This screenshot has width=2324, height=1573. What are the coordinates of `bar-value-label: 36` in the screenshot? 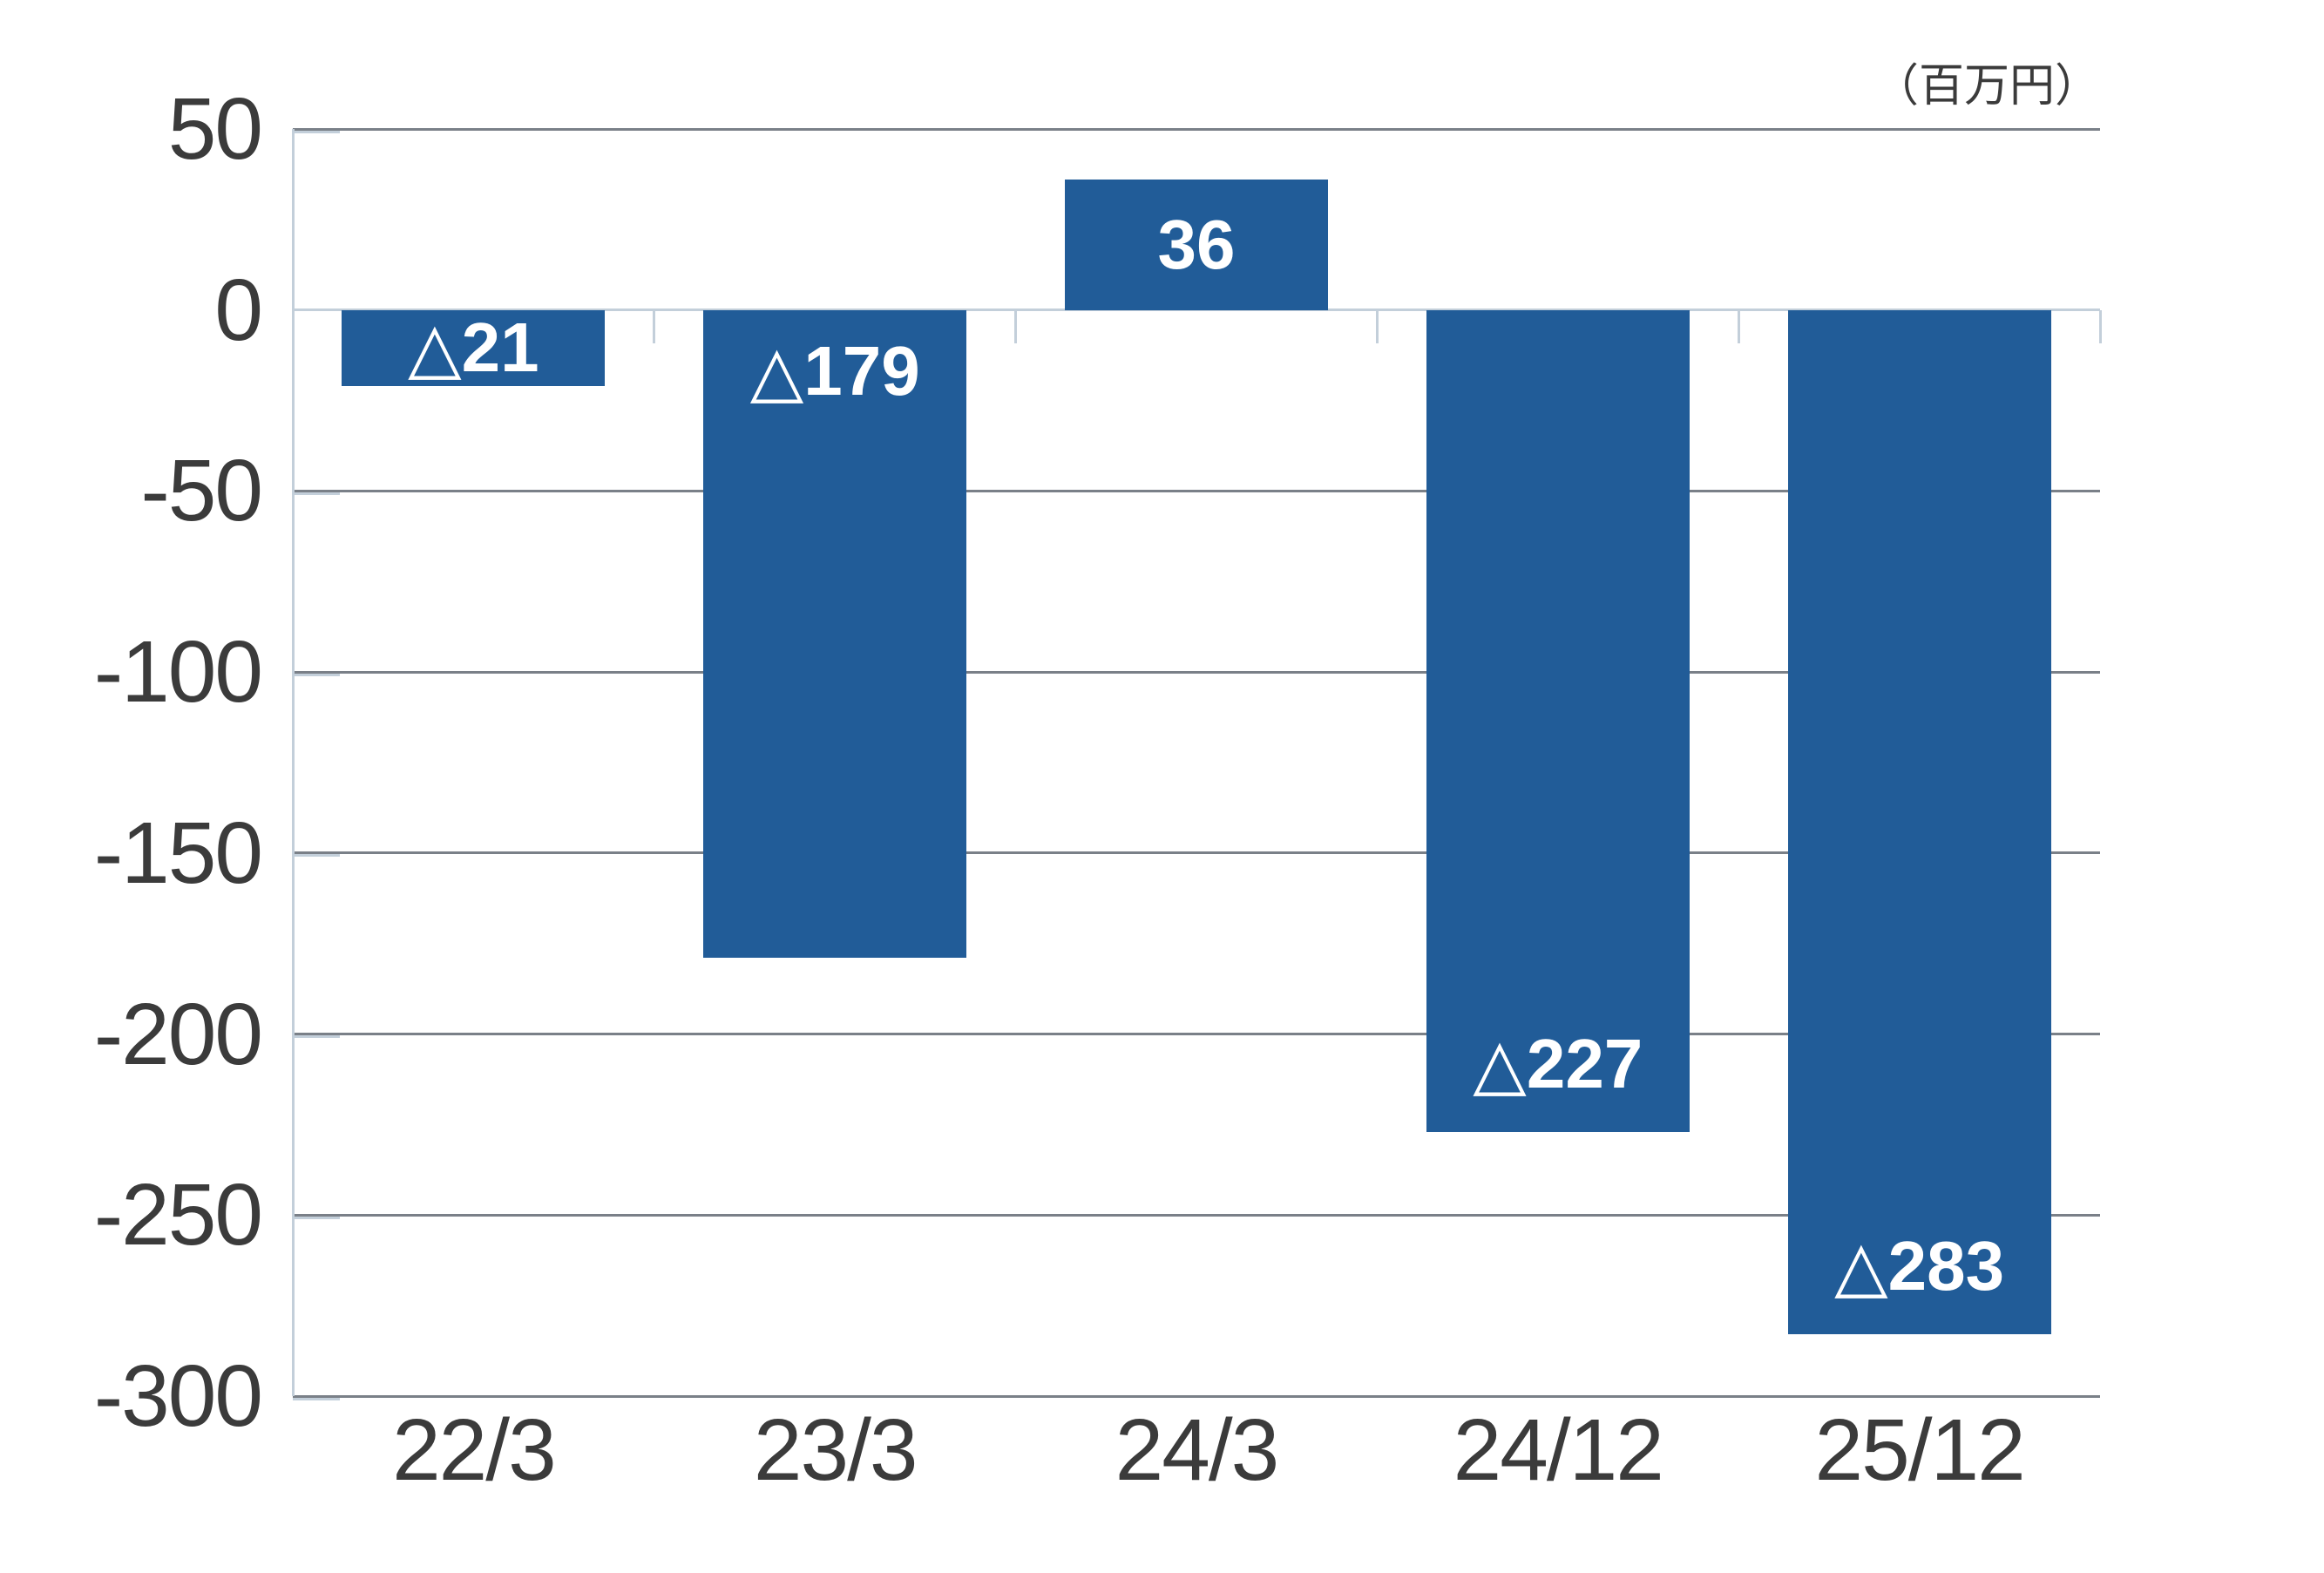 It's located at (1197, 244).